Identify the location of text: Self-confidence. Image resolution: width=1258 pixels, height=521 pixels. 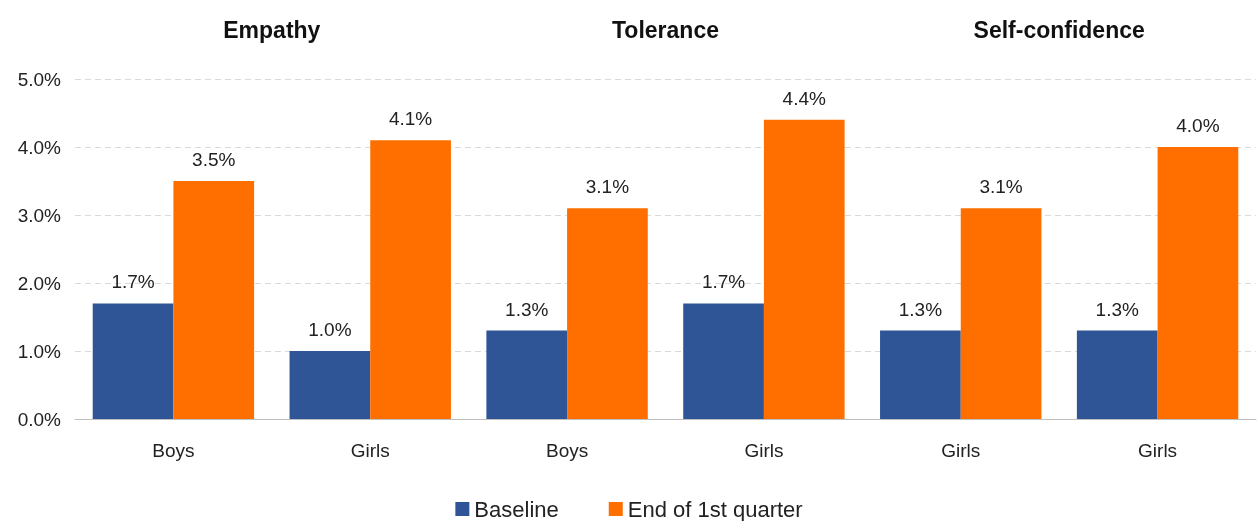
(1059, 30).